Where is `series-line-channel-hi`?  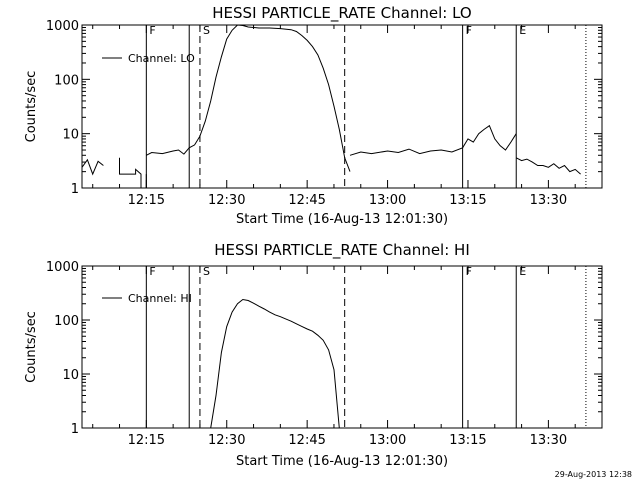 series-line-channel-hi is located at coordinates (275, 363).